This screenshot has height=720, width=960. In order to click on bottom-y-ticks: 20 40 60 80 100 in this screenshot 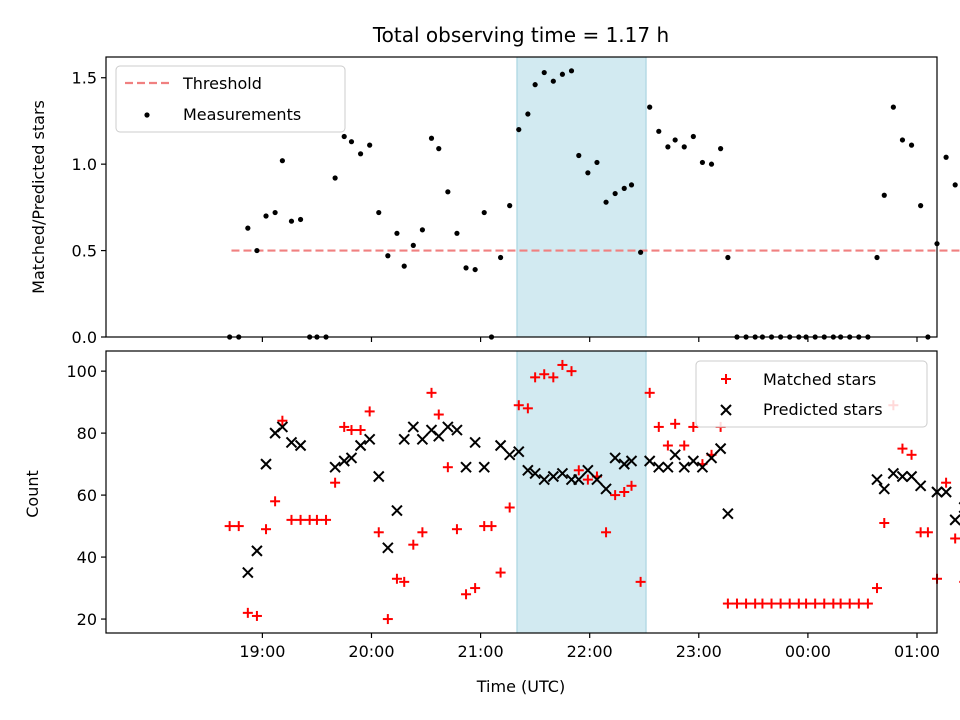, I will do `click(86, 495)`.